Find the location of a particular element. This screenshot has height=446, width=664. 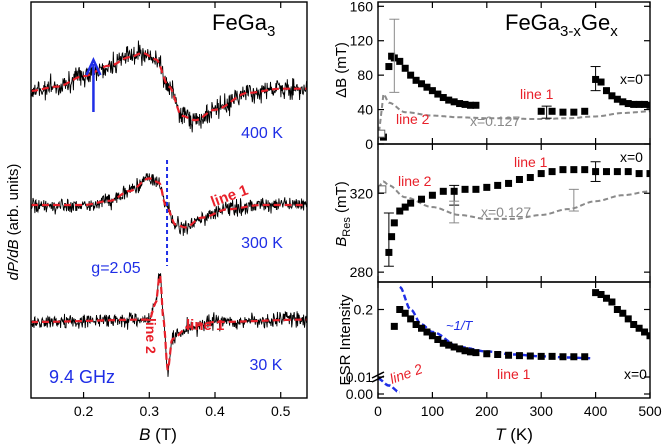

temperature-label-30k: 30 K is located at coordinates (266, 365).